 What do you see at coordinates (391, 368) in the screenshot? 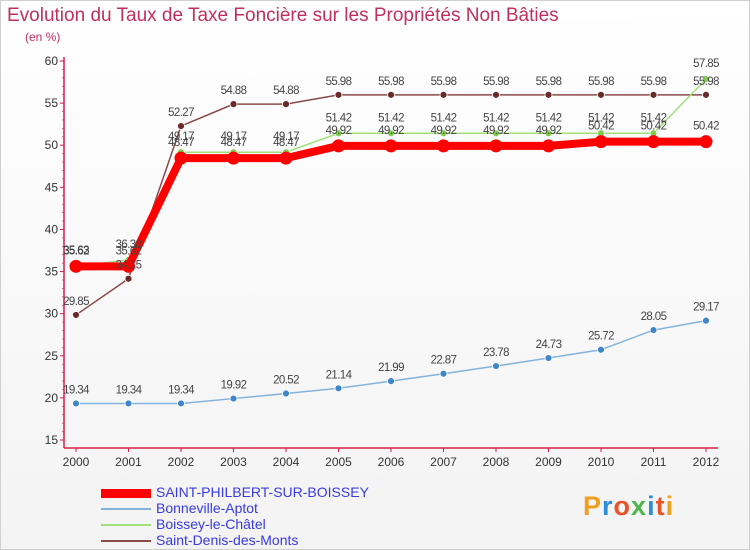
I see `series-1-data-label: 21.99` at bounding box center [391, 368].